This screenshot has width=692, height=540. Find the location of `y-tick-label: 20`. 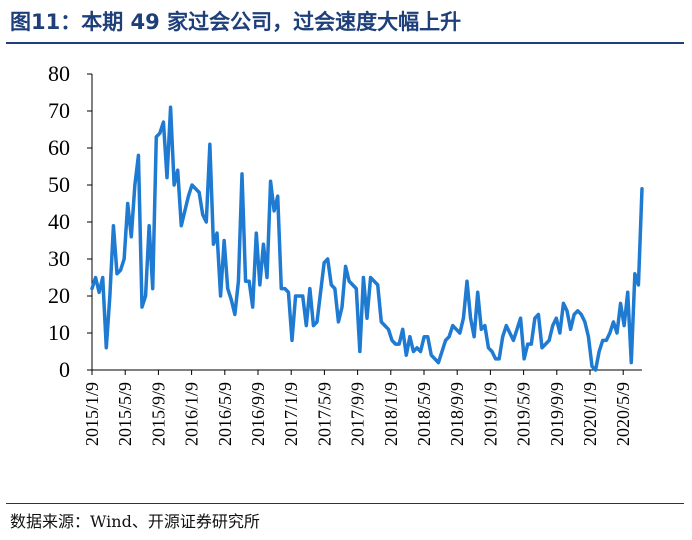

y-tick-label: 20 is located at coordinates (59, 295).